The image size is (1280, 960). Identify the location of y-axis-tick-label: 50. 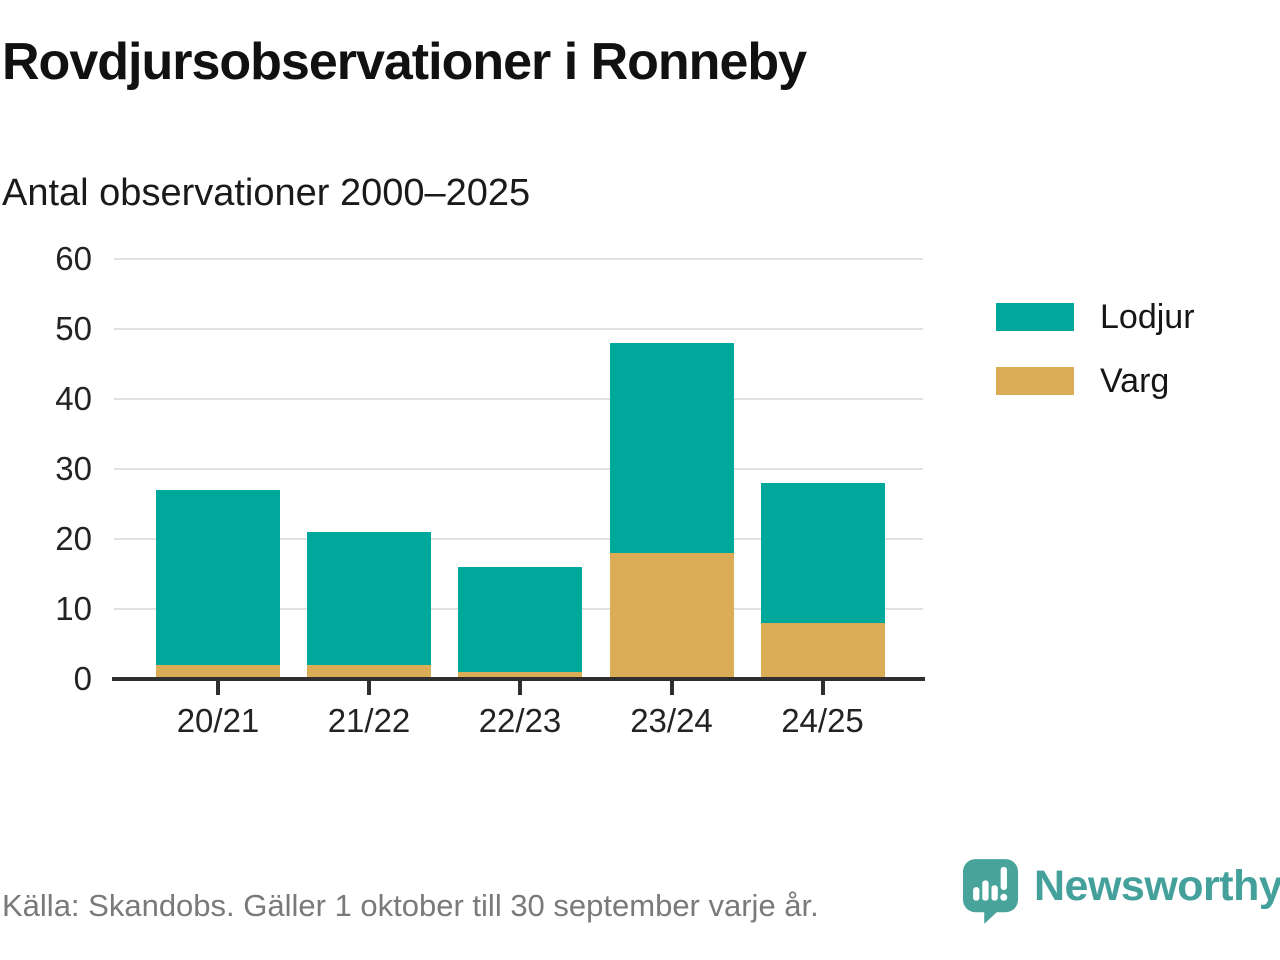
(73, 328).